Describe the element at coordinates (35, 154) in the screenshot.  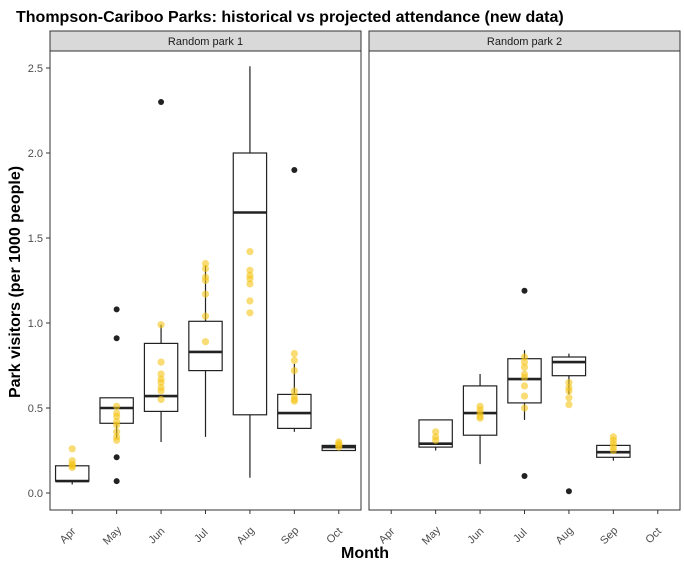
I see `y-tick-label: 2.0` at that location.